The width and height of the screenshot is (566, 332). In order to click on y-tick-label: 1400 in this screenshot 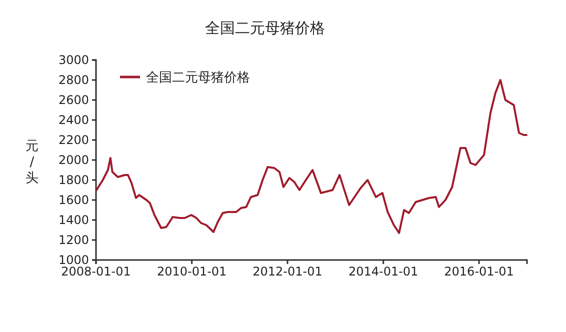, I will do `click(73, 219)`.